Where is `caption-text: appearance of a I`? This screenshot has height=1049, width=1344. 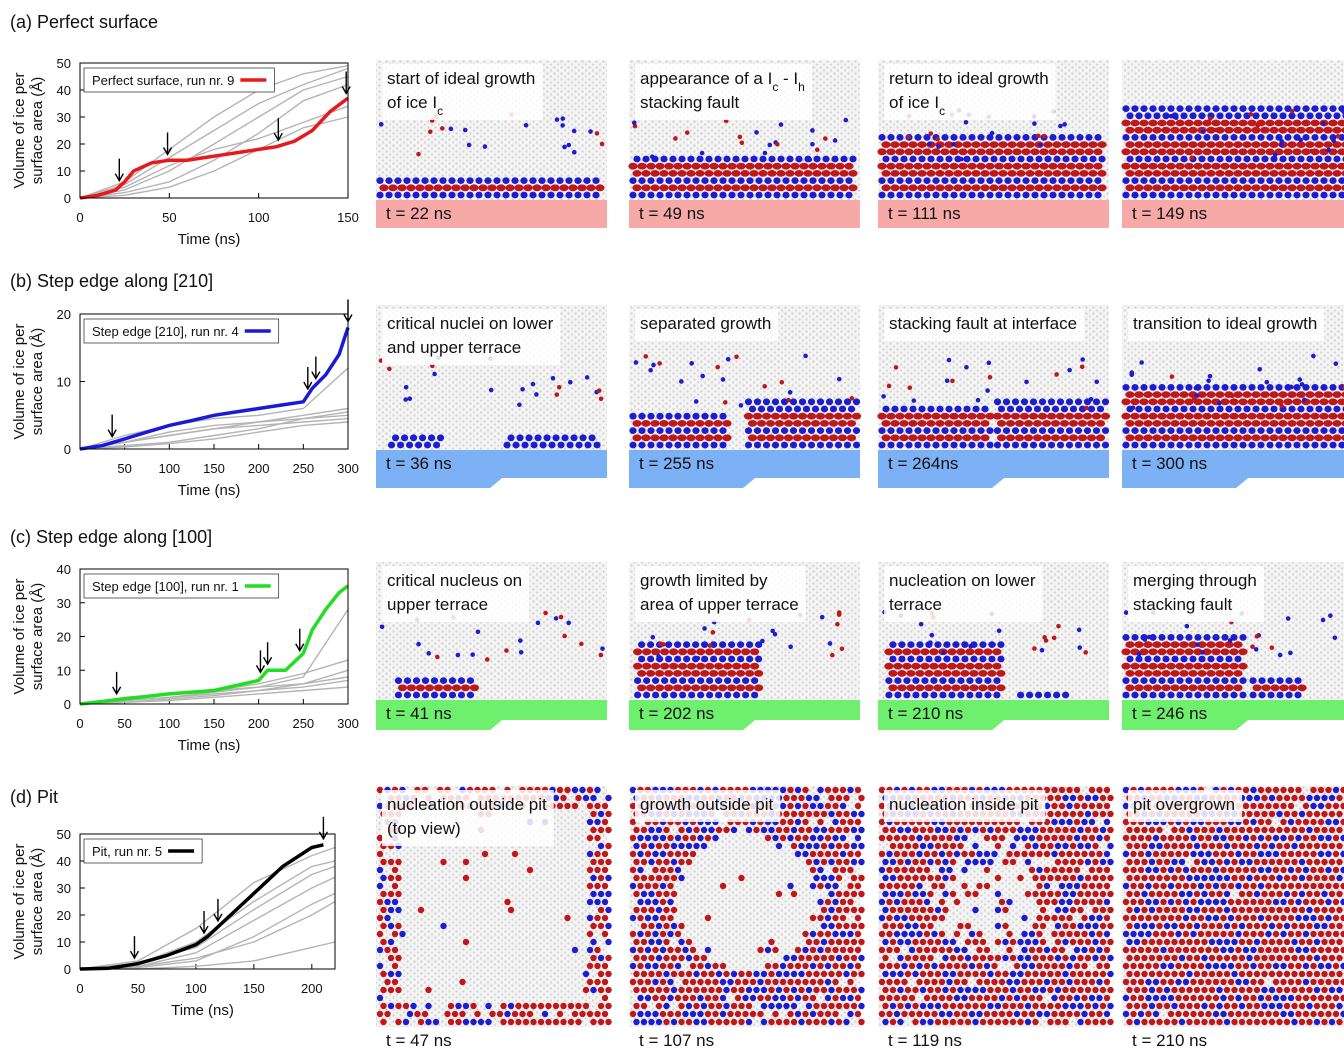
caption-text: appearance of a I is located at coordinates (706, 78).